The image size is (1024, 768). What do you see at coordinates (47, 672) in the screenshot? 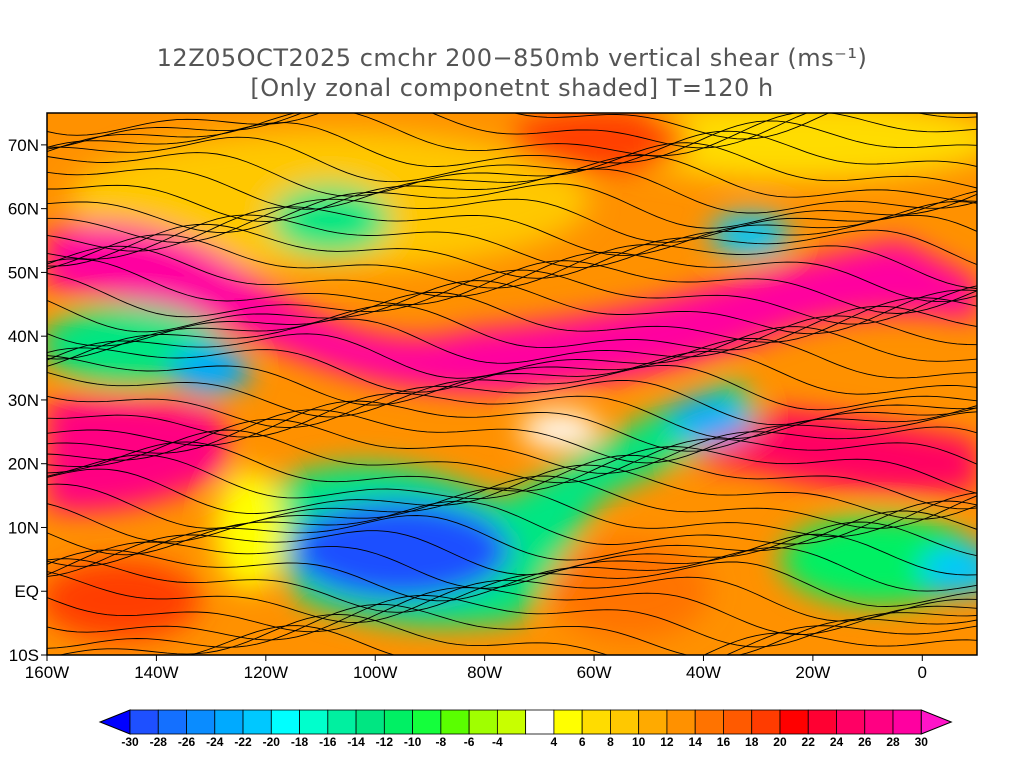
I see `lon-label: 160W` at bounding box center [47, 672].